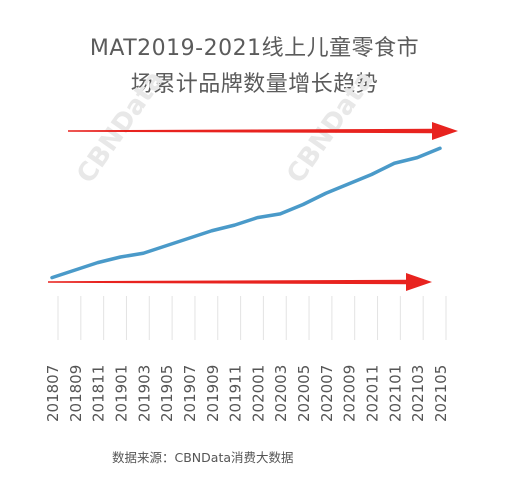 The width and height of the screenshot is (509, 478). What do you see at coordinates (236, 393) in the screenshot?
I see `x-tick-label: 201911` at bounding box center [236, 393].